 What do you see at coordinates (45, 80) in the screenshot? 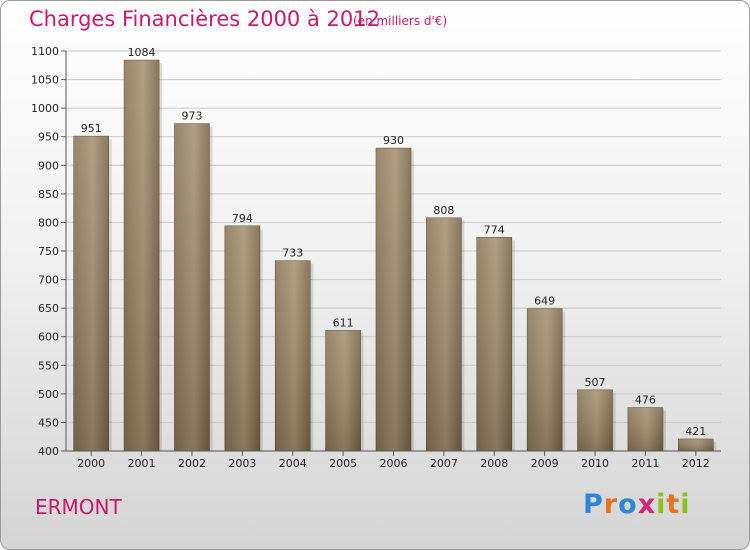
I see `y-tick-label: 1050` at bounding box center [45, 80].